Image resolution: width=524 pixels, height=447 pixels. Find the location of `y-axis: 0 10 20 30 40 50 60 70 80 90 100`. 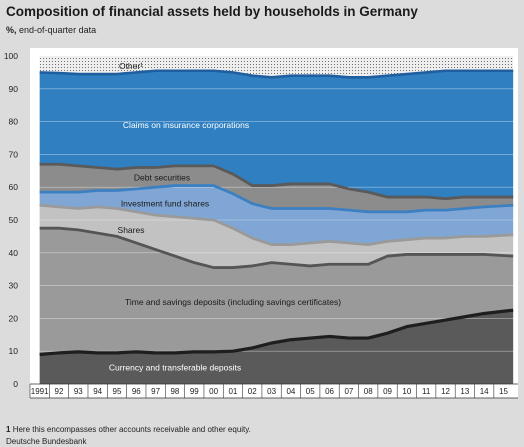

y-axis: 0 10 20 30 40 50 60 70 80 90 100 is located at coordinates (11, 220).